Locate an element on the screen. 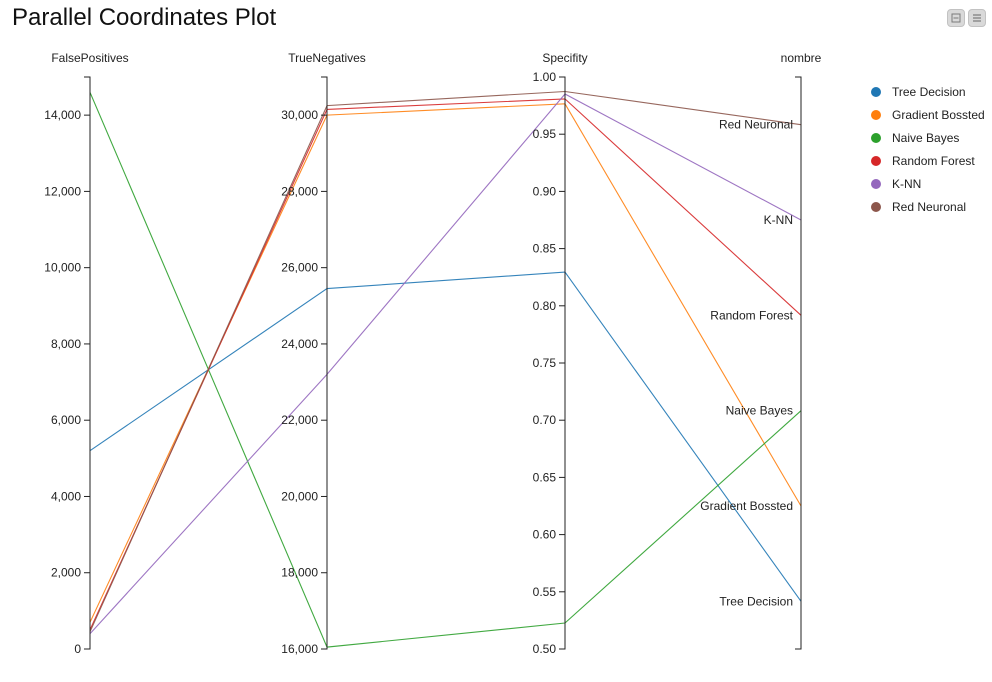 This screenshot has width=992, height=682. tick-label: 20,000 is located at coordinates (299, 496).